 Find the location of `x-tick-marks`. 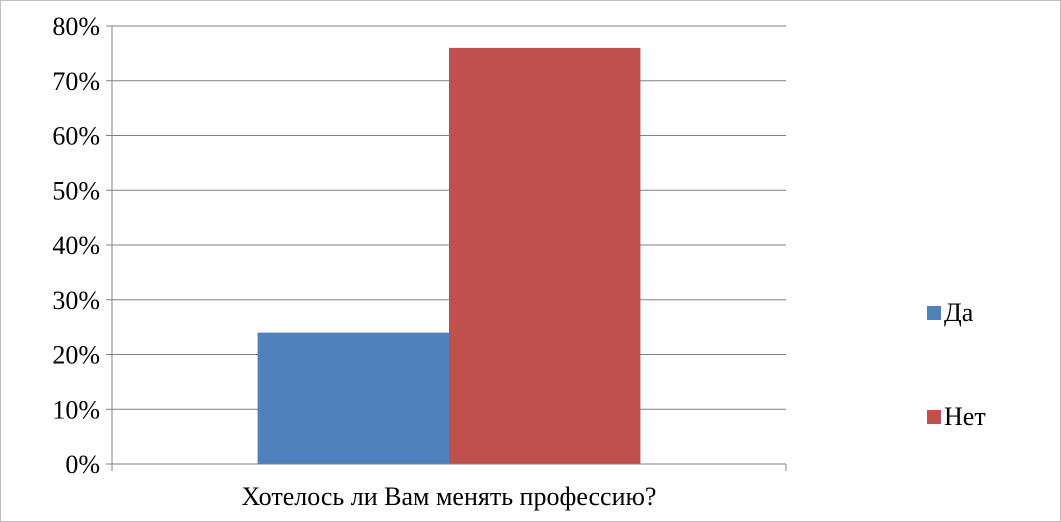

x-tick-marks is located at coordinates (449, 467).